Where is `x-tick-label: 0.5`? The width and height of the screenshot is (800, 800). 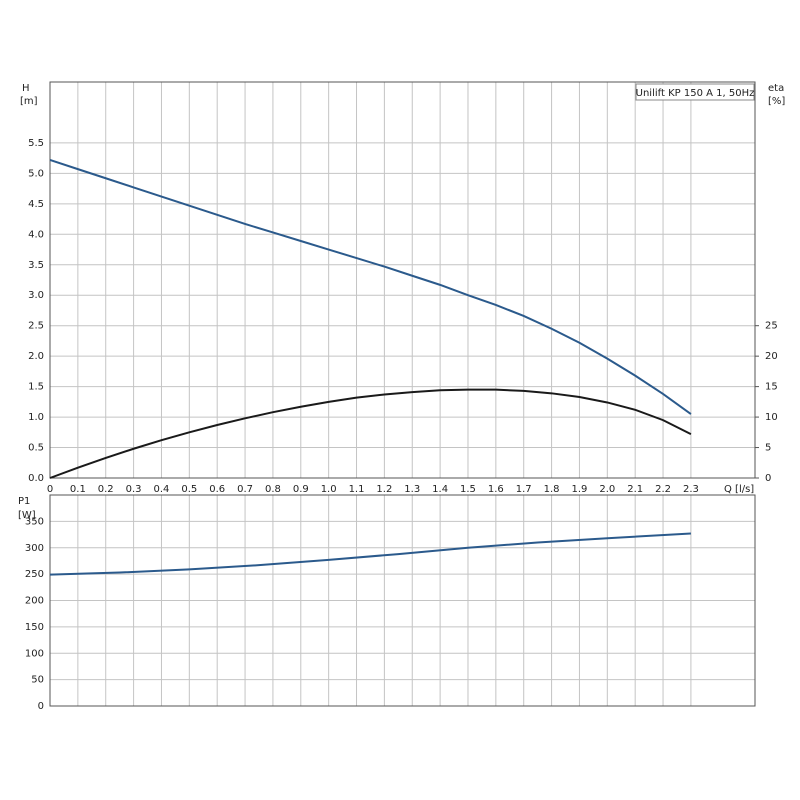 x-tick-label: 0.5 is located at coordinates (189, 489).